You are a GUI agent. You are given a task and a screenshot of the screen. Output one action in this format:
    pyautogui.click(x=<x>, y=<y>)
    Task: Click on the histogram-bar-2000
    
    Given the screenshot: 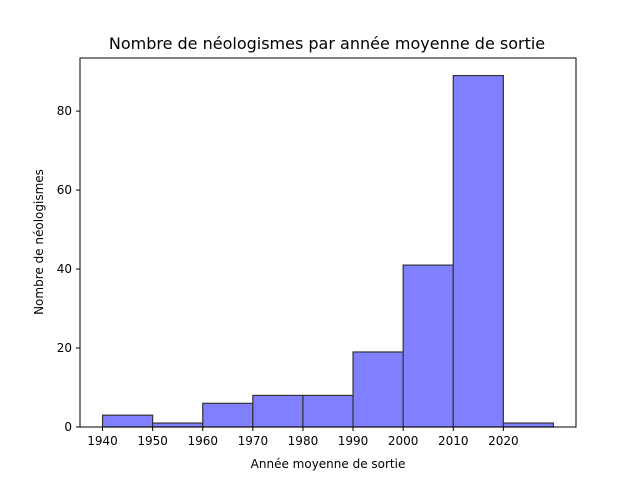 What is the action you would take?
    pyautogui.click(x=428, y=346)
    